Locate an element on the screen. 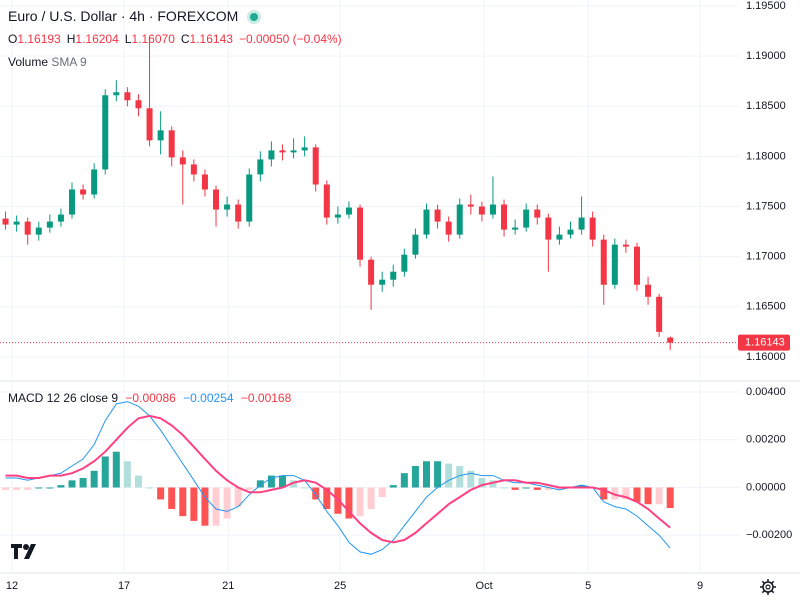 The height and width of the screenshot is (600, 800). volume-legend: Volume SMA 9 is located at coordinates (47, 62).